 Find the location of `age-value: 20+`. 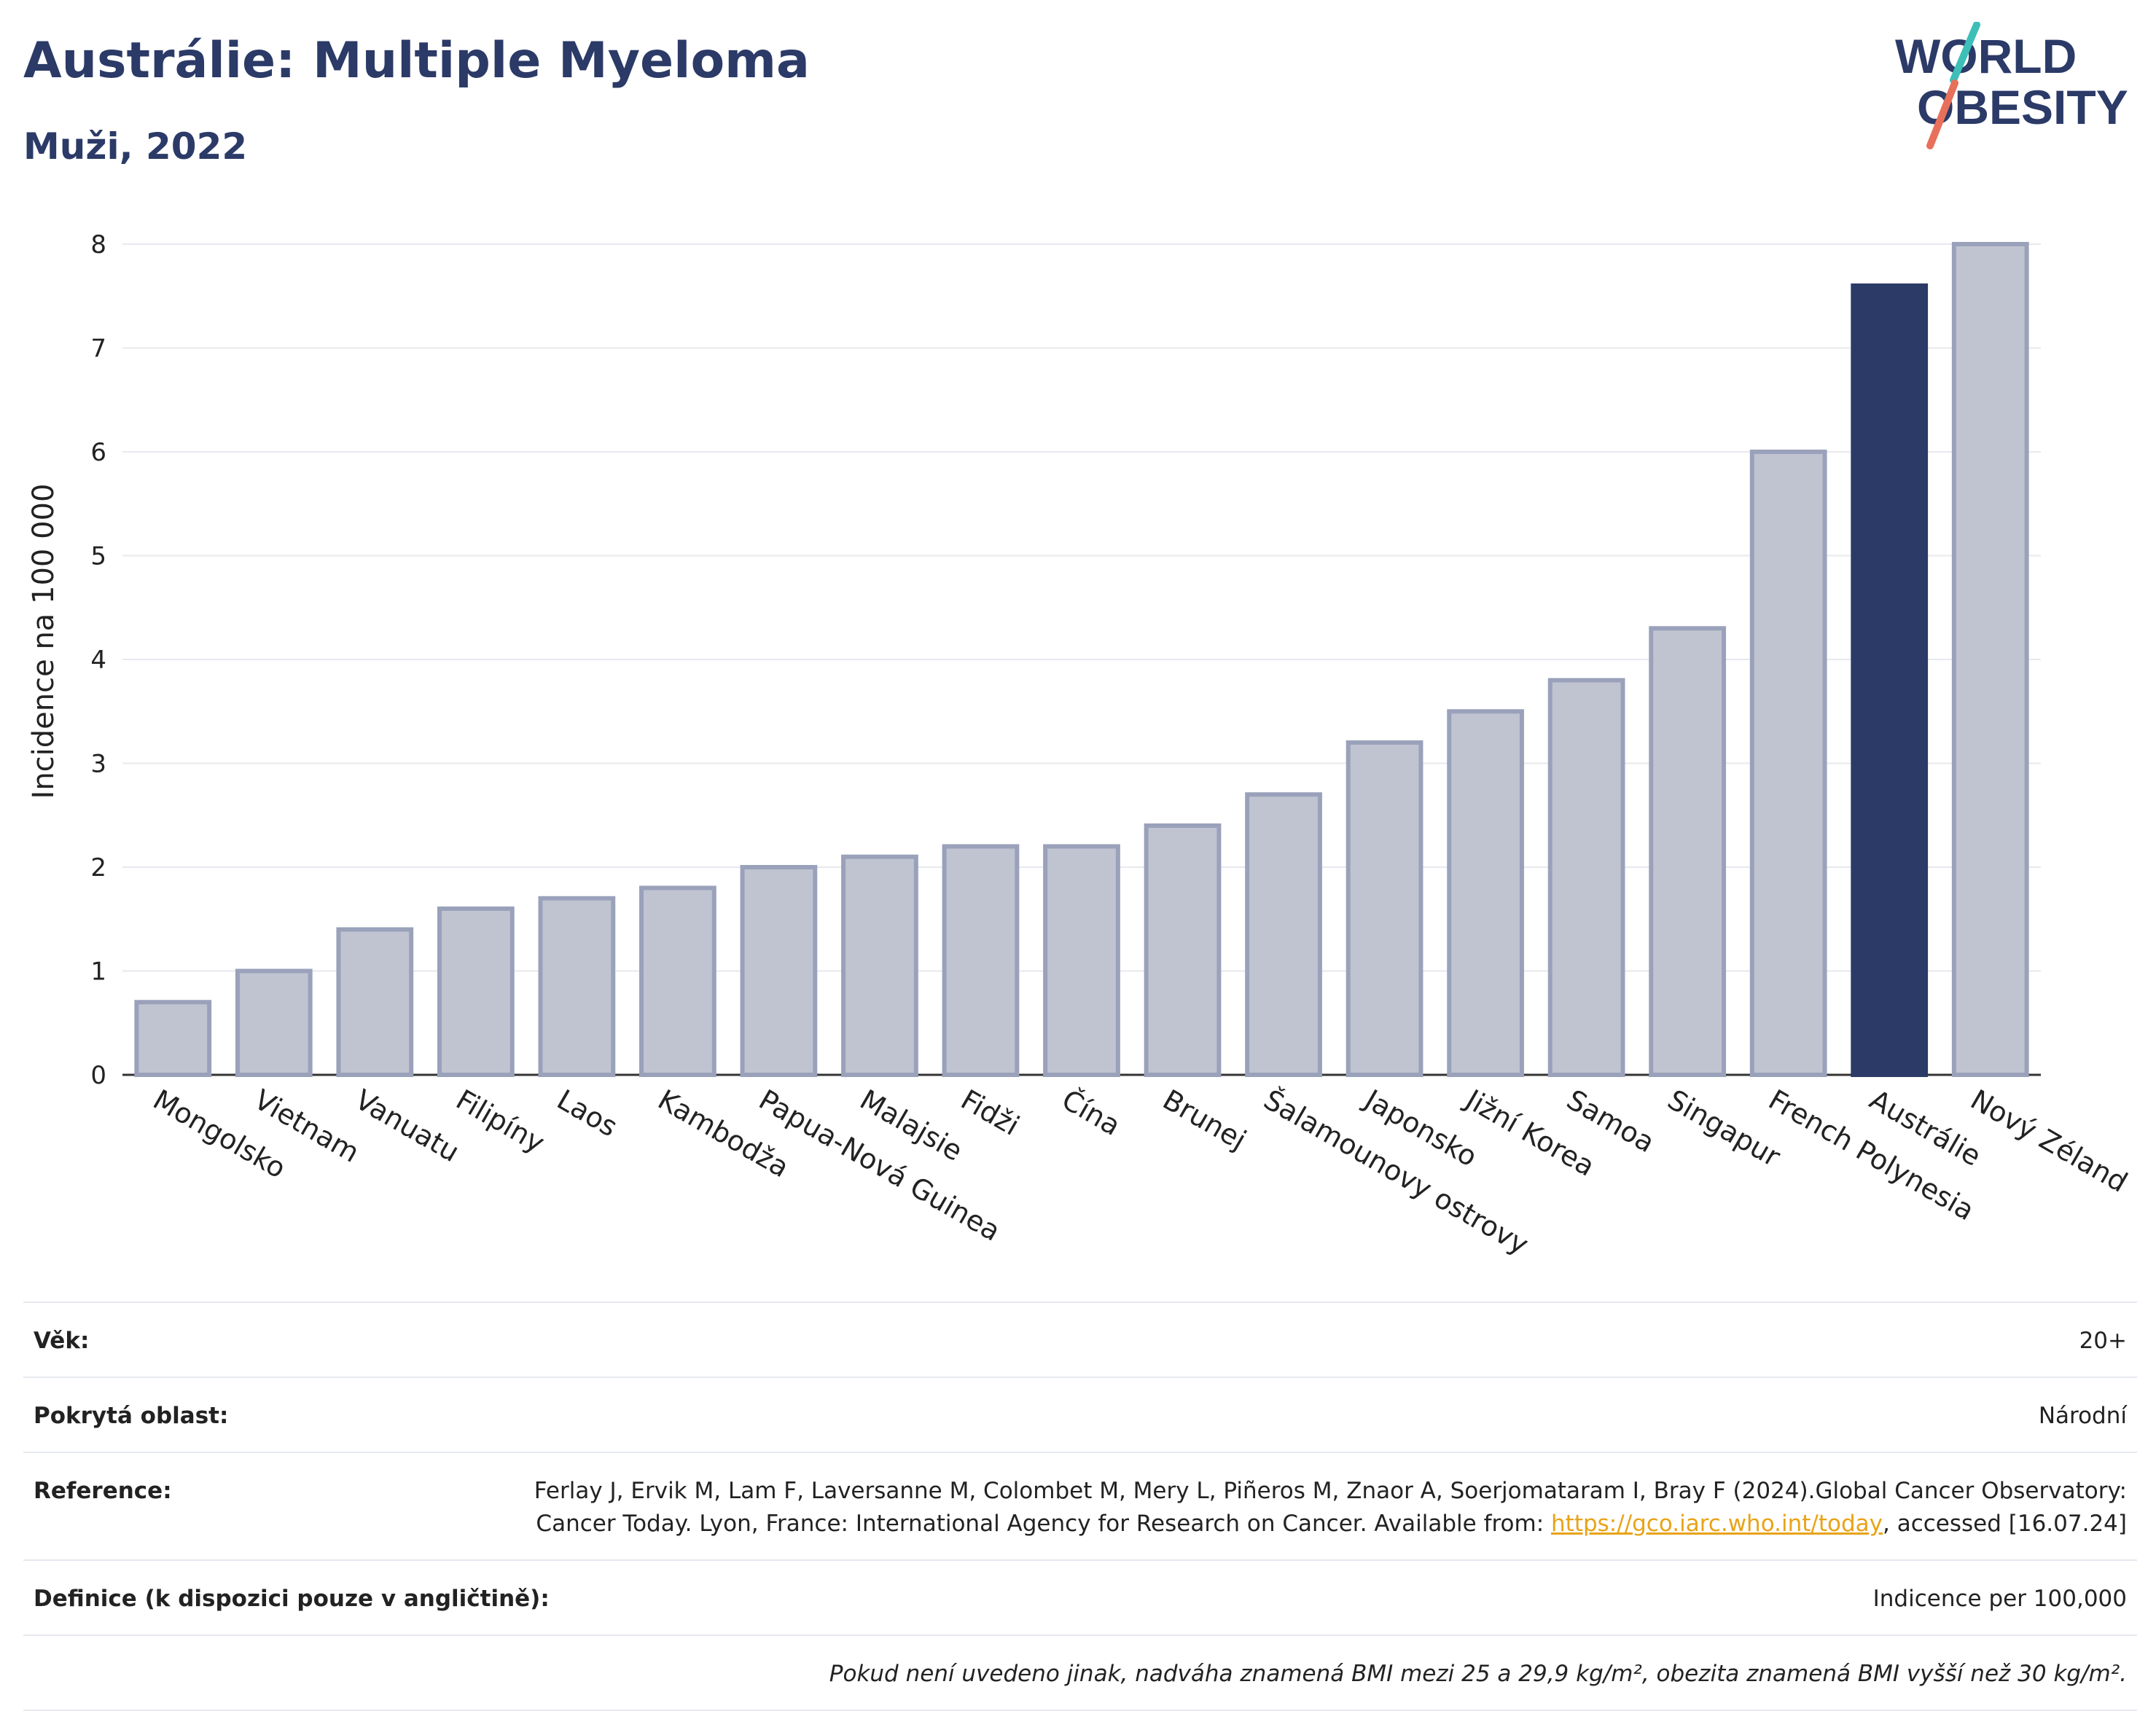

age-value: 20+ is located at coordinates (2103, 1341).